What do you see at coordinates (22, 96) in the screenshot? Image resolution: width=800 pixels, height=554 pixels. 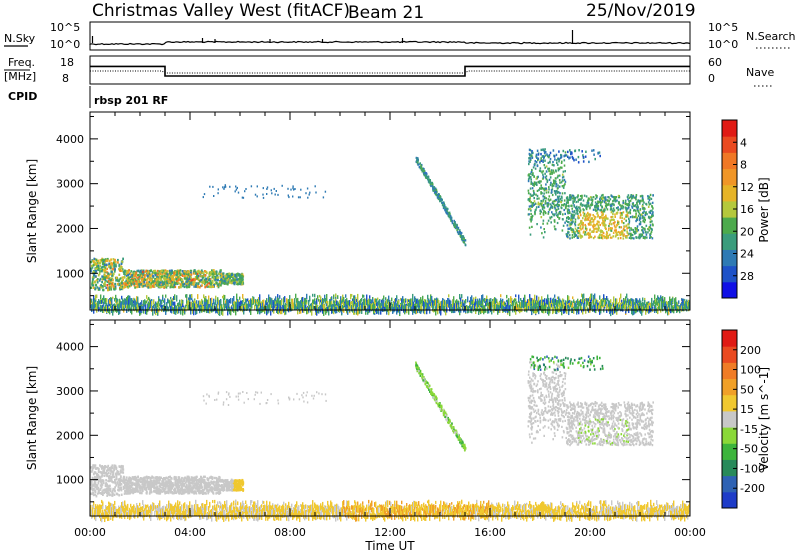 I see `cpid-label: CPID` at bounding box center [22, 96].